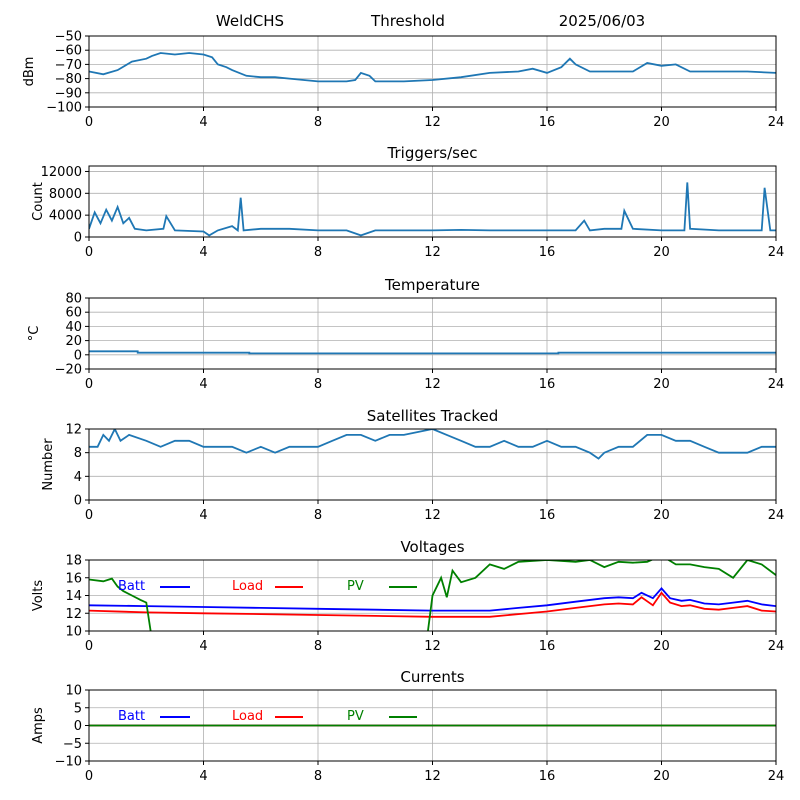 The height and width of the screenshot is (800, 800). Describe the element at coordinates (73, 327) in the screenshot. I see `y-tick-label: 40` at that location.